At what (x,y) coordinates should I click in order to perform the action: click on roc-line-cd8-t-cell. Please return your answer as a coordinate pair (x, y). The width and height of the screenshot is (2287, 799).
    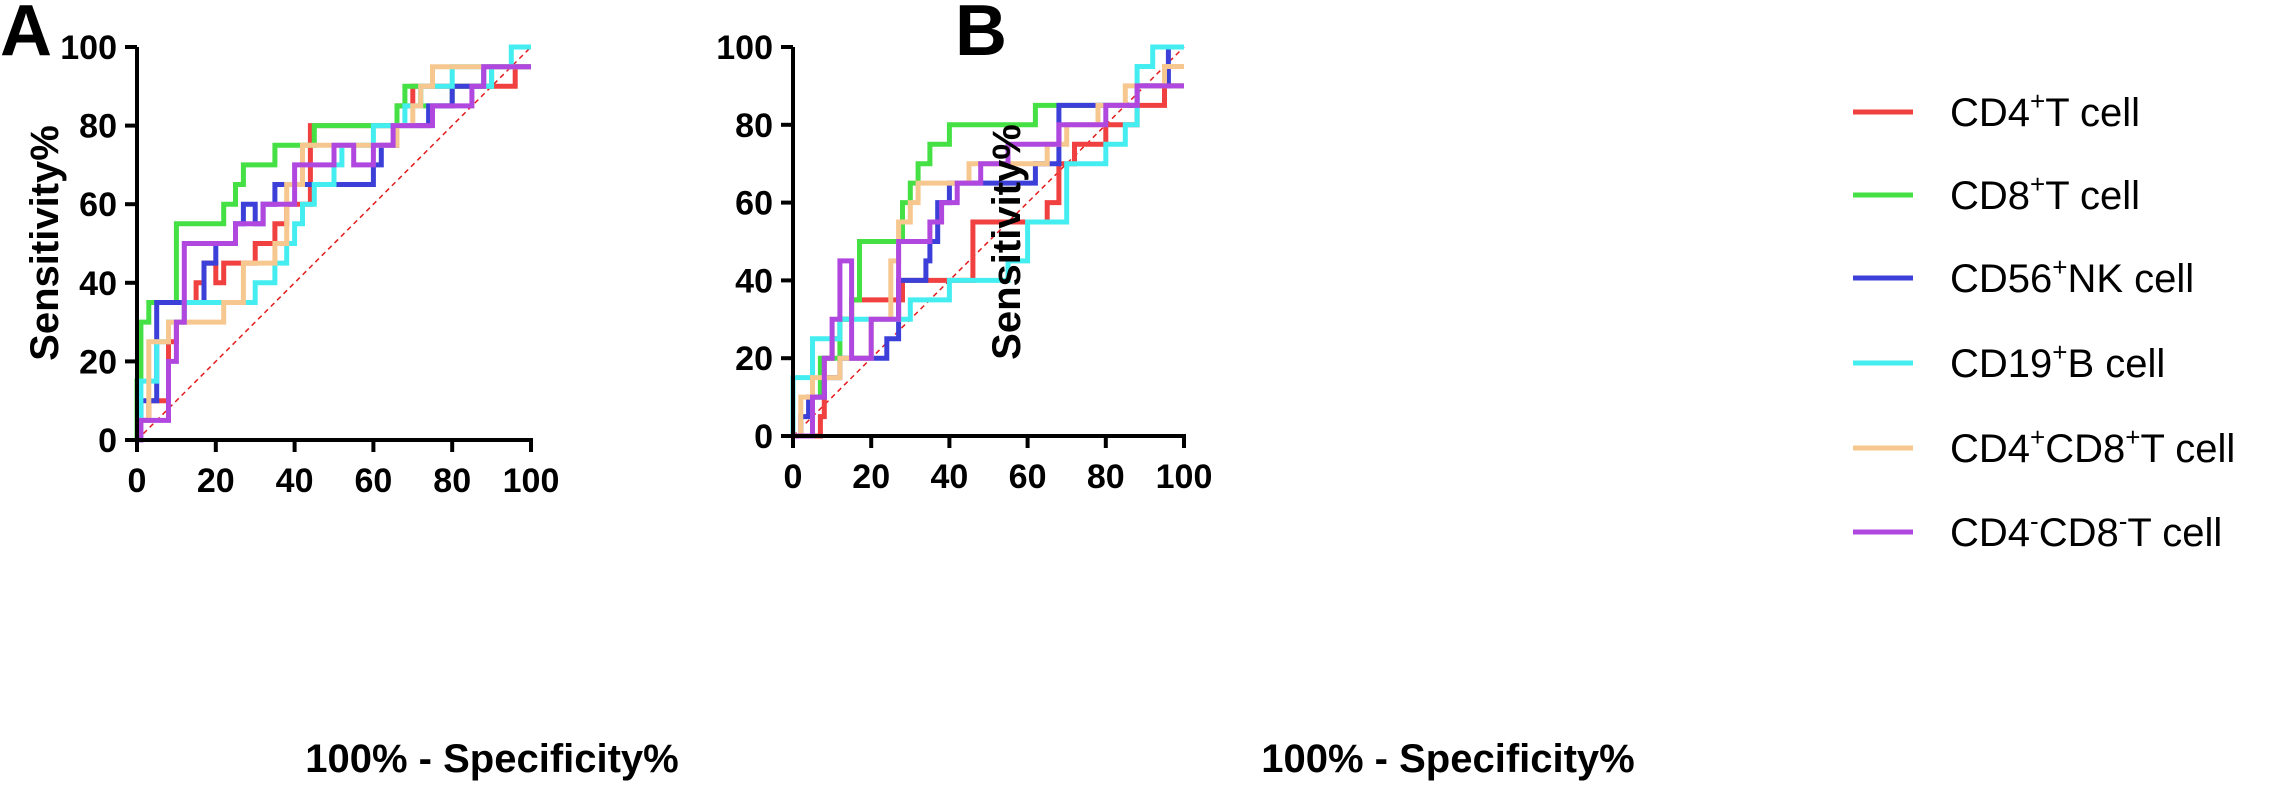
    Looking at the image, I should click on (332, 252).